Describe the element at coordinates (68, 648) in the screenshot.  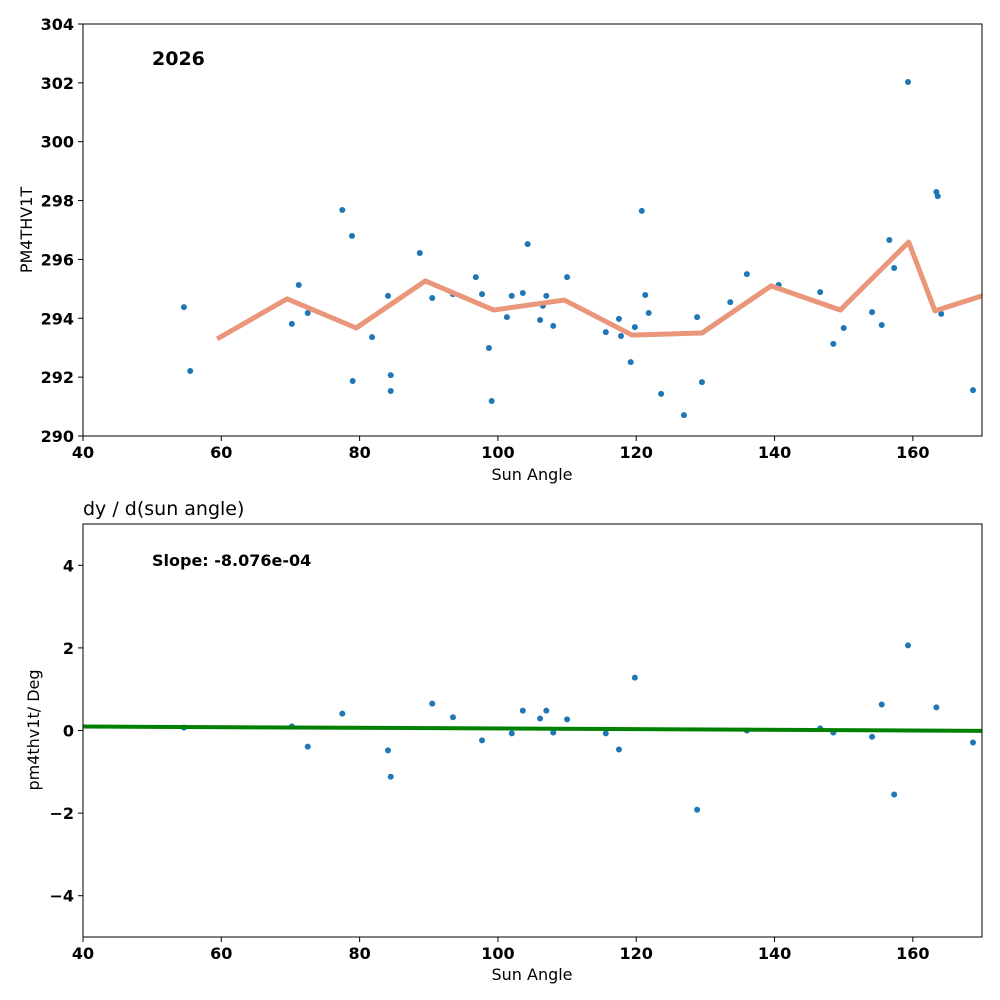
I see `y-tick-label: 2` at that location.